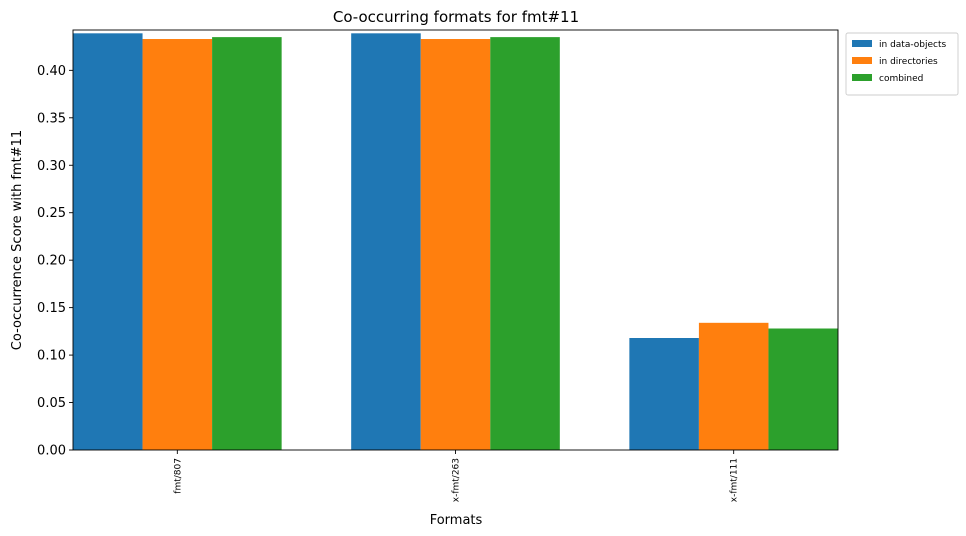  What do you see at coordinates (912, 45) in the screenshot?
I see `legend-label: in data-objects` at bounding box center [912, 45].